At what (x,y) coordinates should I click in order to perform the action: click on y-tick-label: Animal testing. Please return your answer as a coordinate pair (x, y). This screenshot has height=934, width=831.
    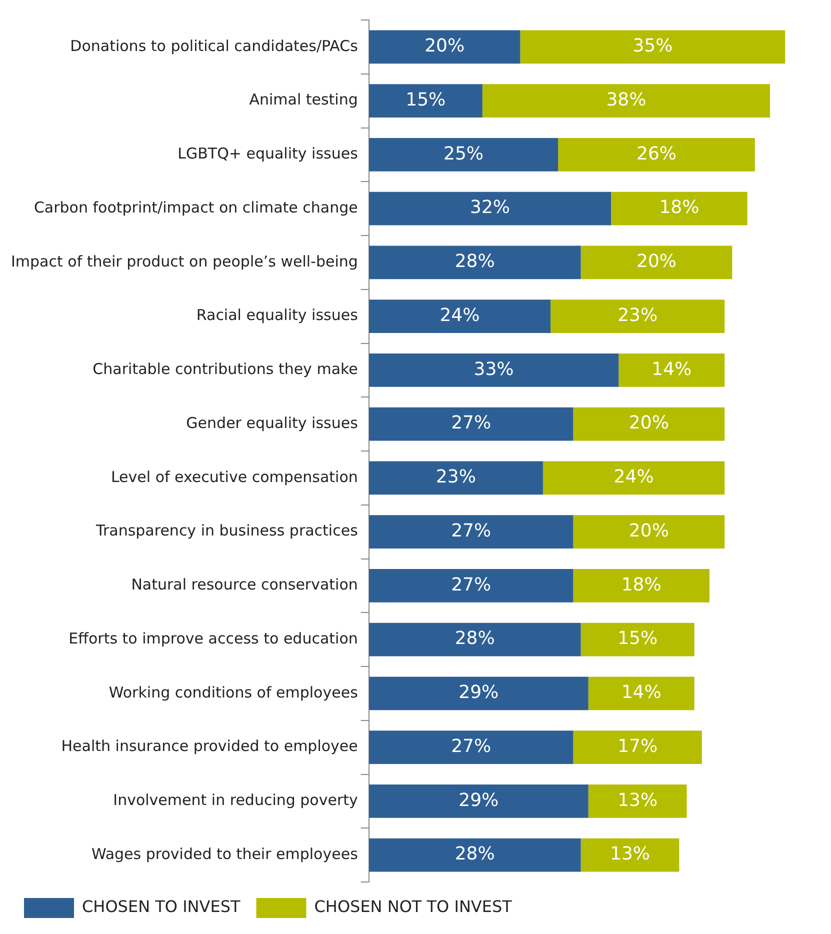
    Looking at the image, I should click on (303, 99).